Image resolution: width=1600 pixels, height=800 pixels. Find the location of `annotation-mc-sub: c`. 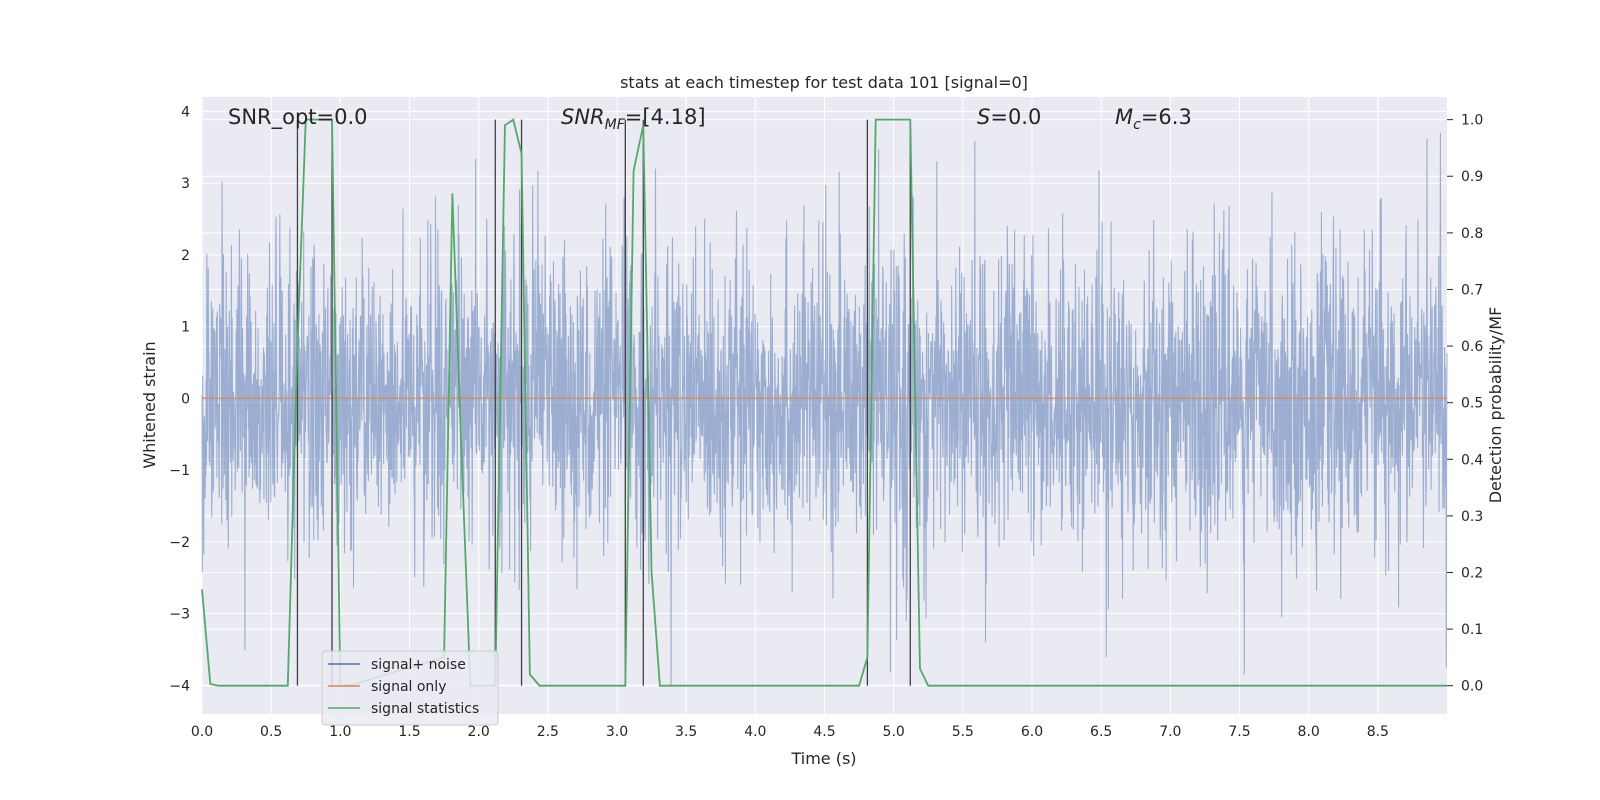

annotation-mc-sub: c is located at coordinates (1137, 125).